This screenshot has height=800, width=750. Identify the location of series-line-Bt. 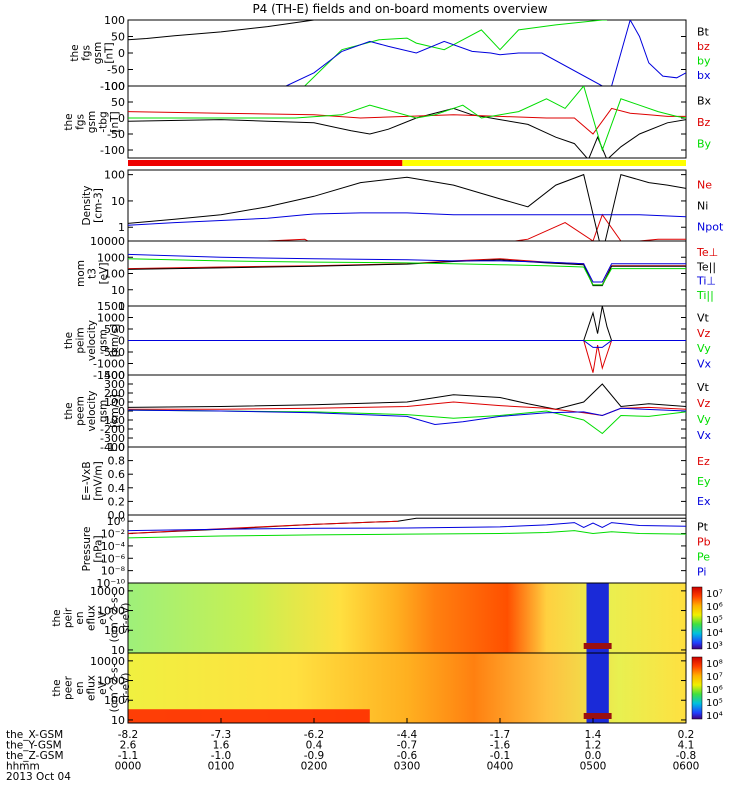
(374, 30).